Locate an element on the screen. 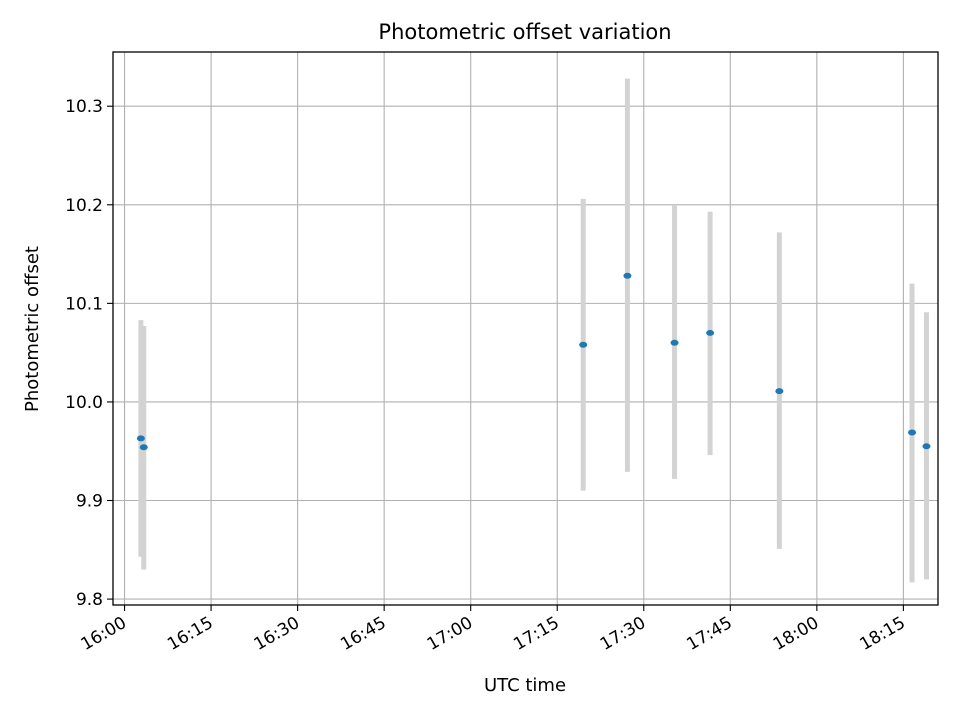 This screenshot has height=720, width=960. y-tick-label: 10.1 is located at coordinates (84, 304).